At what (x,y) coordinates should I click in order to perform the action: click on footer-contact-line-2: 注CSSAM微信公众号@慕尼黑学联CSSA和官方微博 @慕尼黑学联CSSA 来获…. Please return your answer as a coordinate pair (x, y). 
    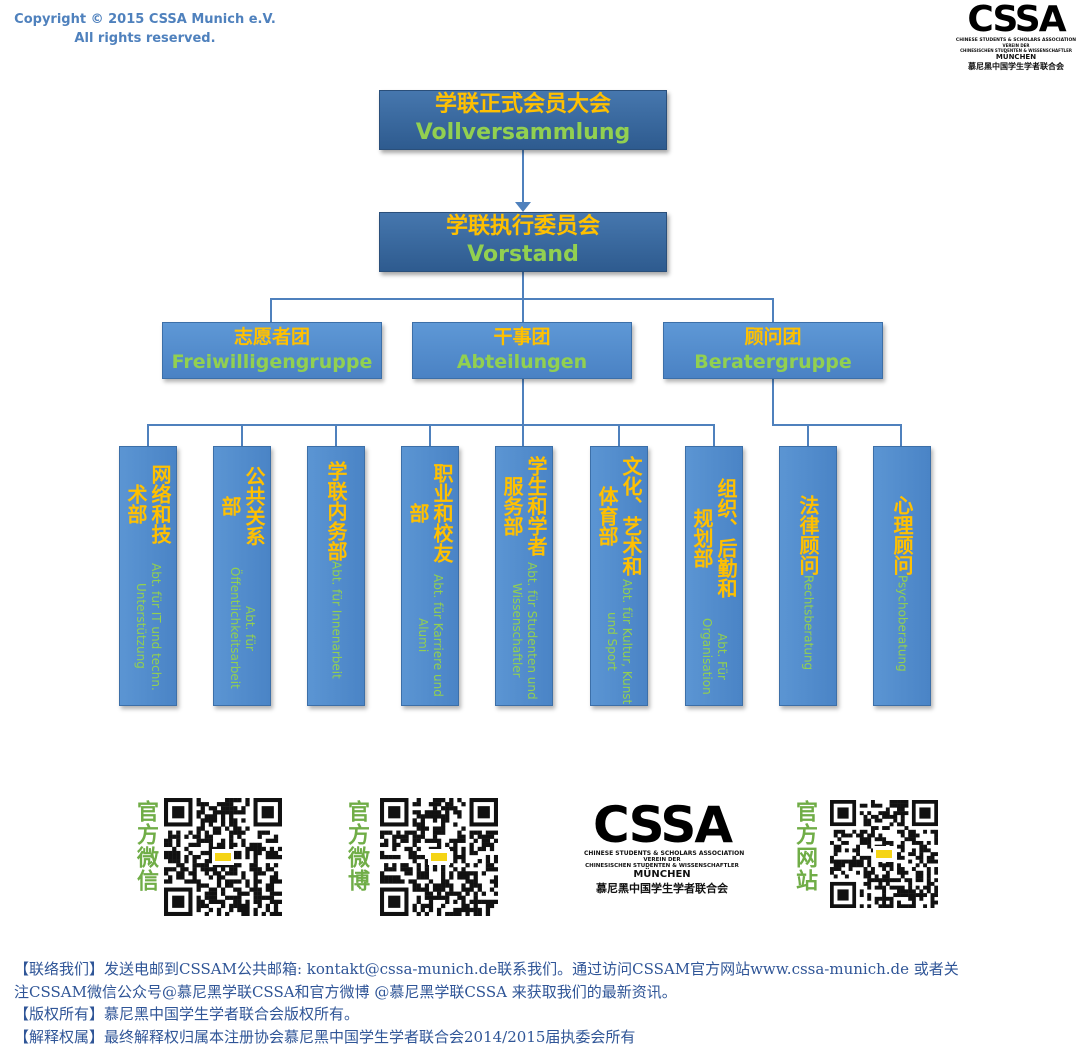
    Looking at the image, I should click on (345, 991).